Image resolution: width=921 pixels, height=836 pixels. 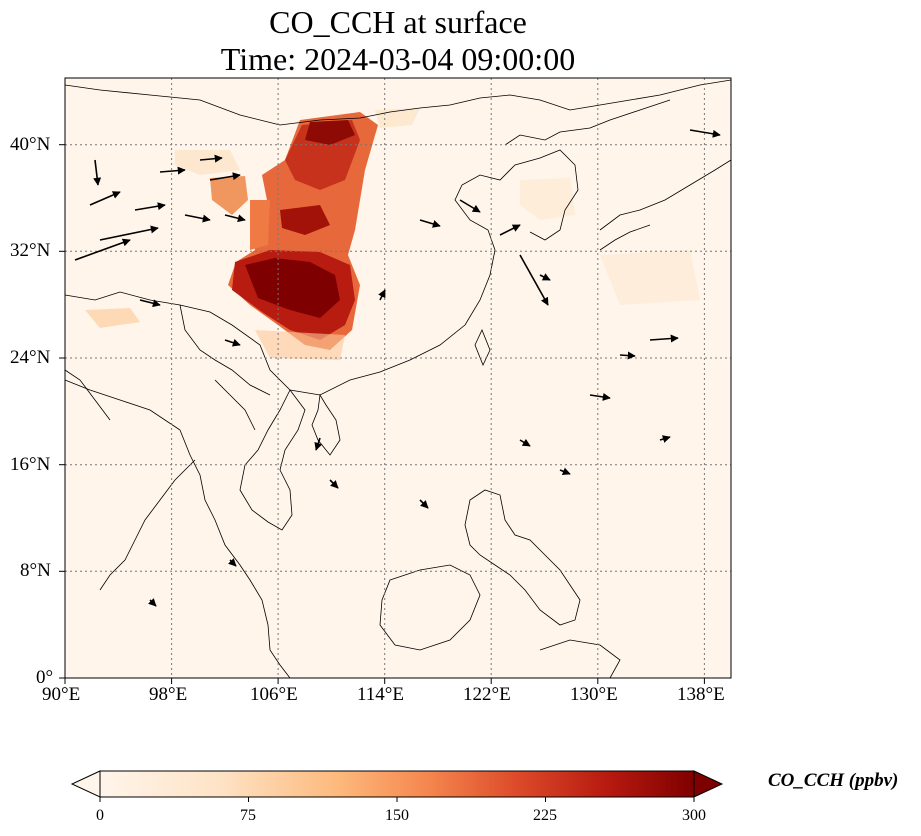 What do you see at coordinates (35, 570) in the screenshot?
I see `lat-tick-label: 8°N` at bounding box center [35, 570].